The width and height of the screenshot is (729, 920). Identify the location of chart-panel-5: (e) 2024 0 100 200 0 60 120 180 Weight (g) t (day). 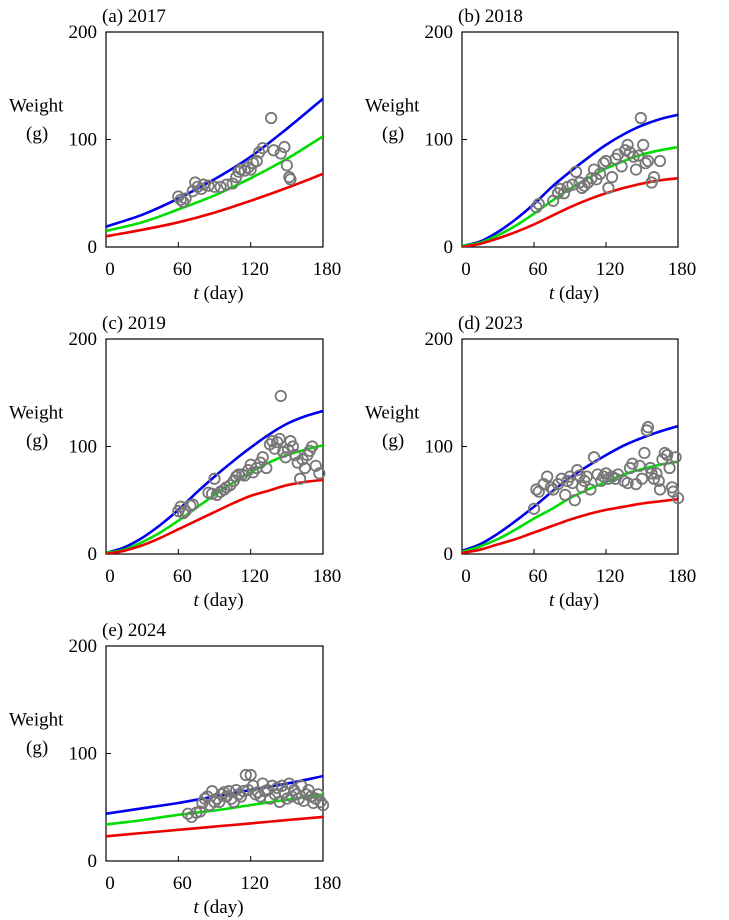
(175, 769).